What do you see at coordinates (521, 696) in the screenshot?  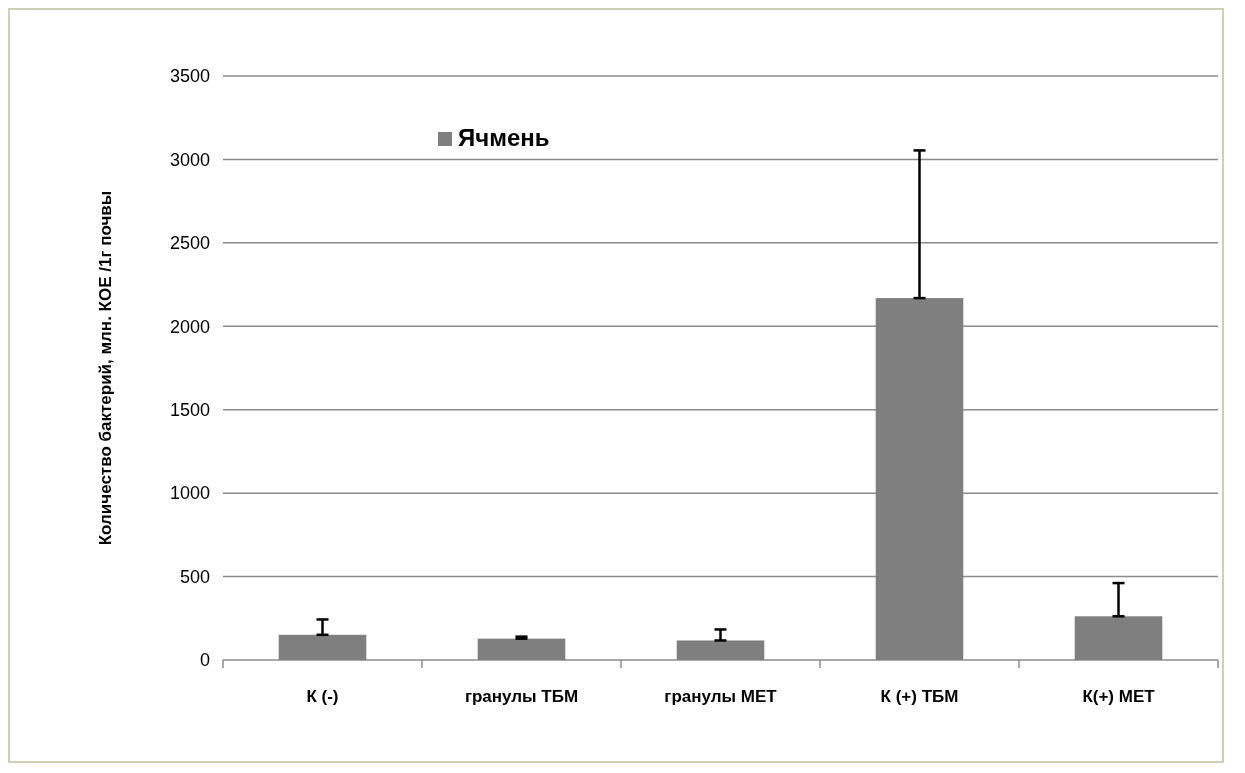 I see `x-tick-label: гранулы ТБМ` at bounding box center [521, 696].